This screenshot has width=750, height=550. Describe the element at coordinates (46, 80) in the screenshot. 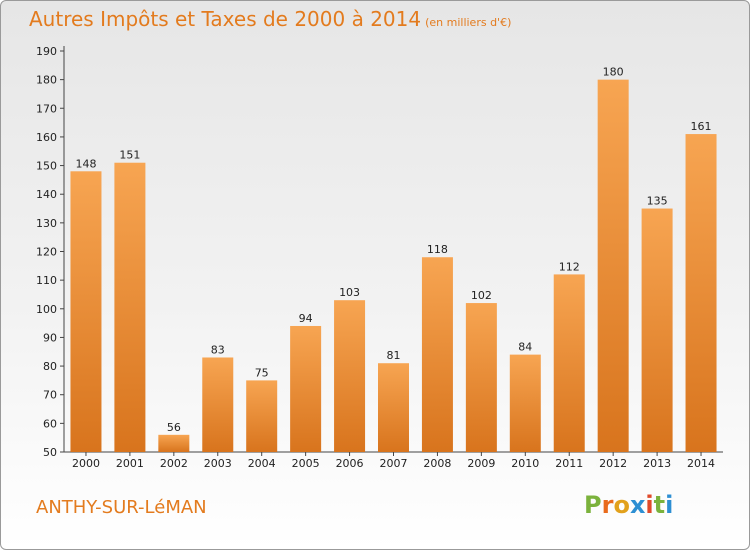

I see `y-tick-label: 180` at that location.